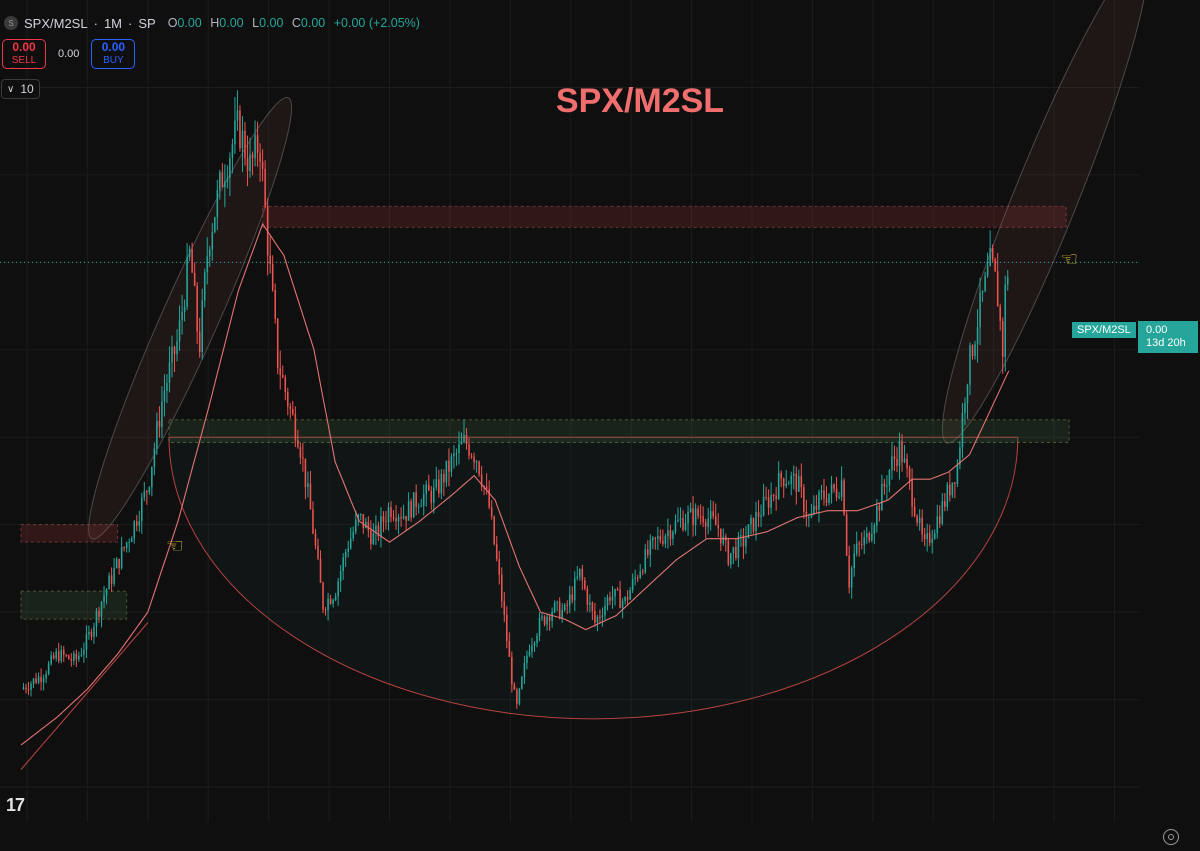  Describe the element at coordinates (69, 54) in the screenshot. I see `spread-value: 0.00` at that location.